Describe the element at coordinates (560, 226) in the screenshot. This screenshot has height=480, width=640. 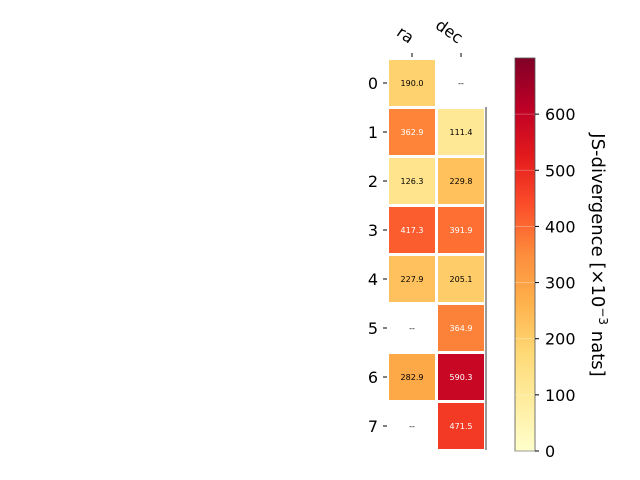
I see `colorbar-tick-label: 400` at that location.